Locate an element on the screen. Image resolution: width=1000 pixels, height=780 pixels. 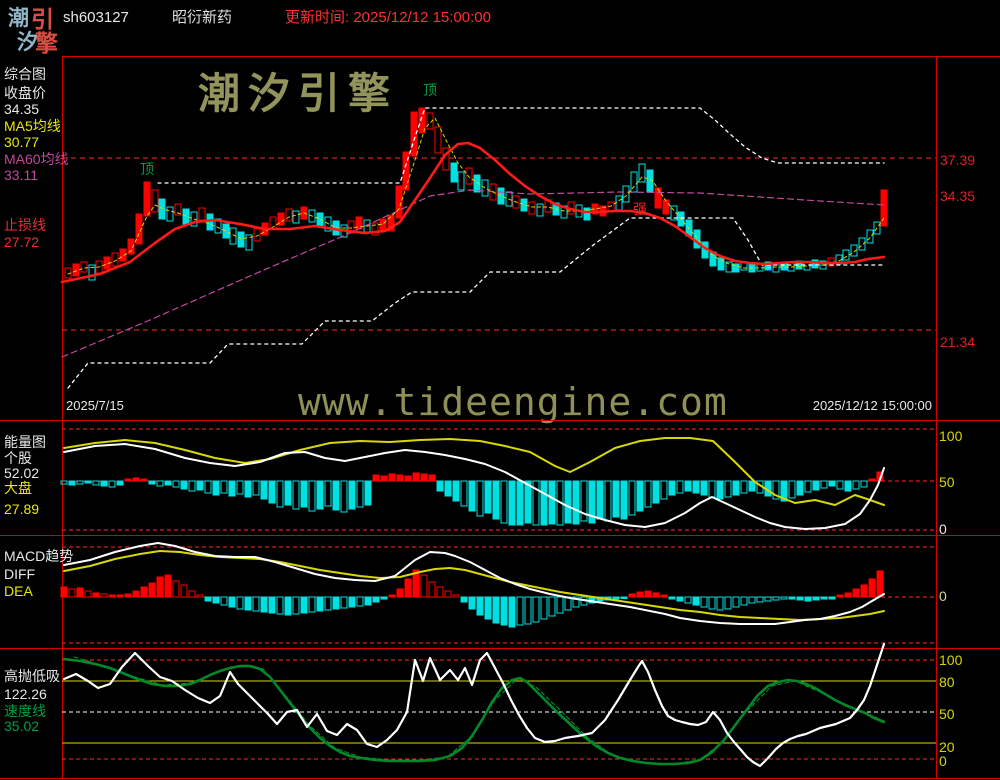
diff-line is located at coordinates (474, 583).